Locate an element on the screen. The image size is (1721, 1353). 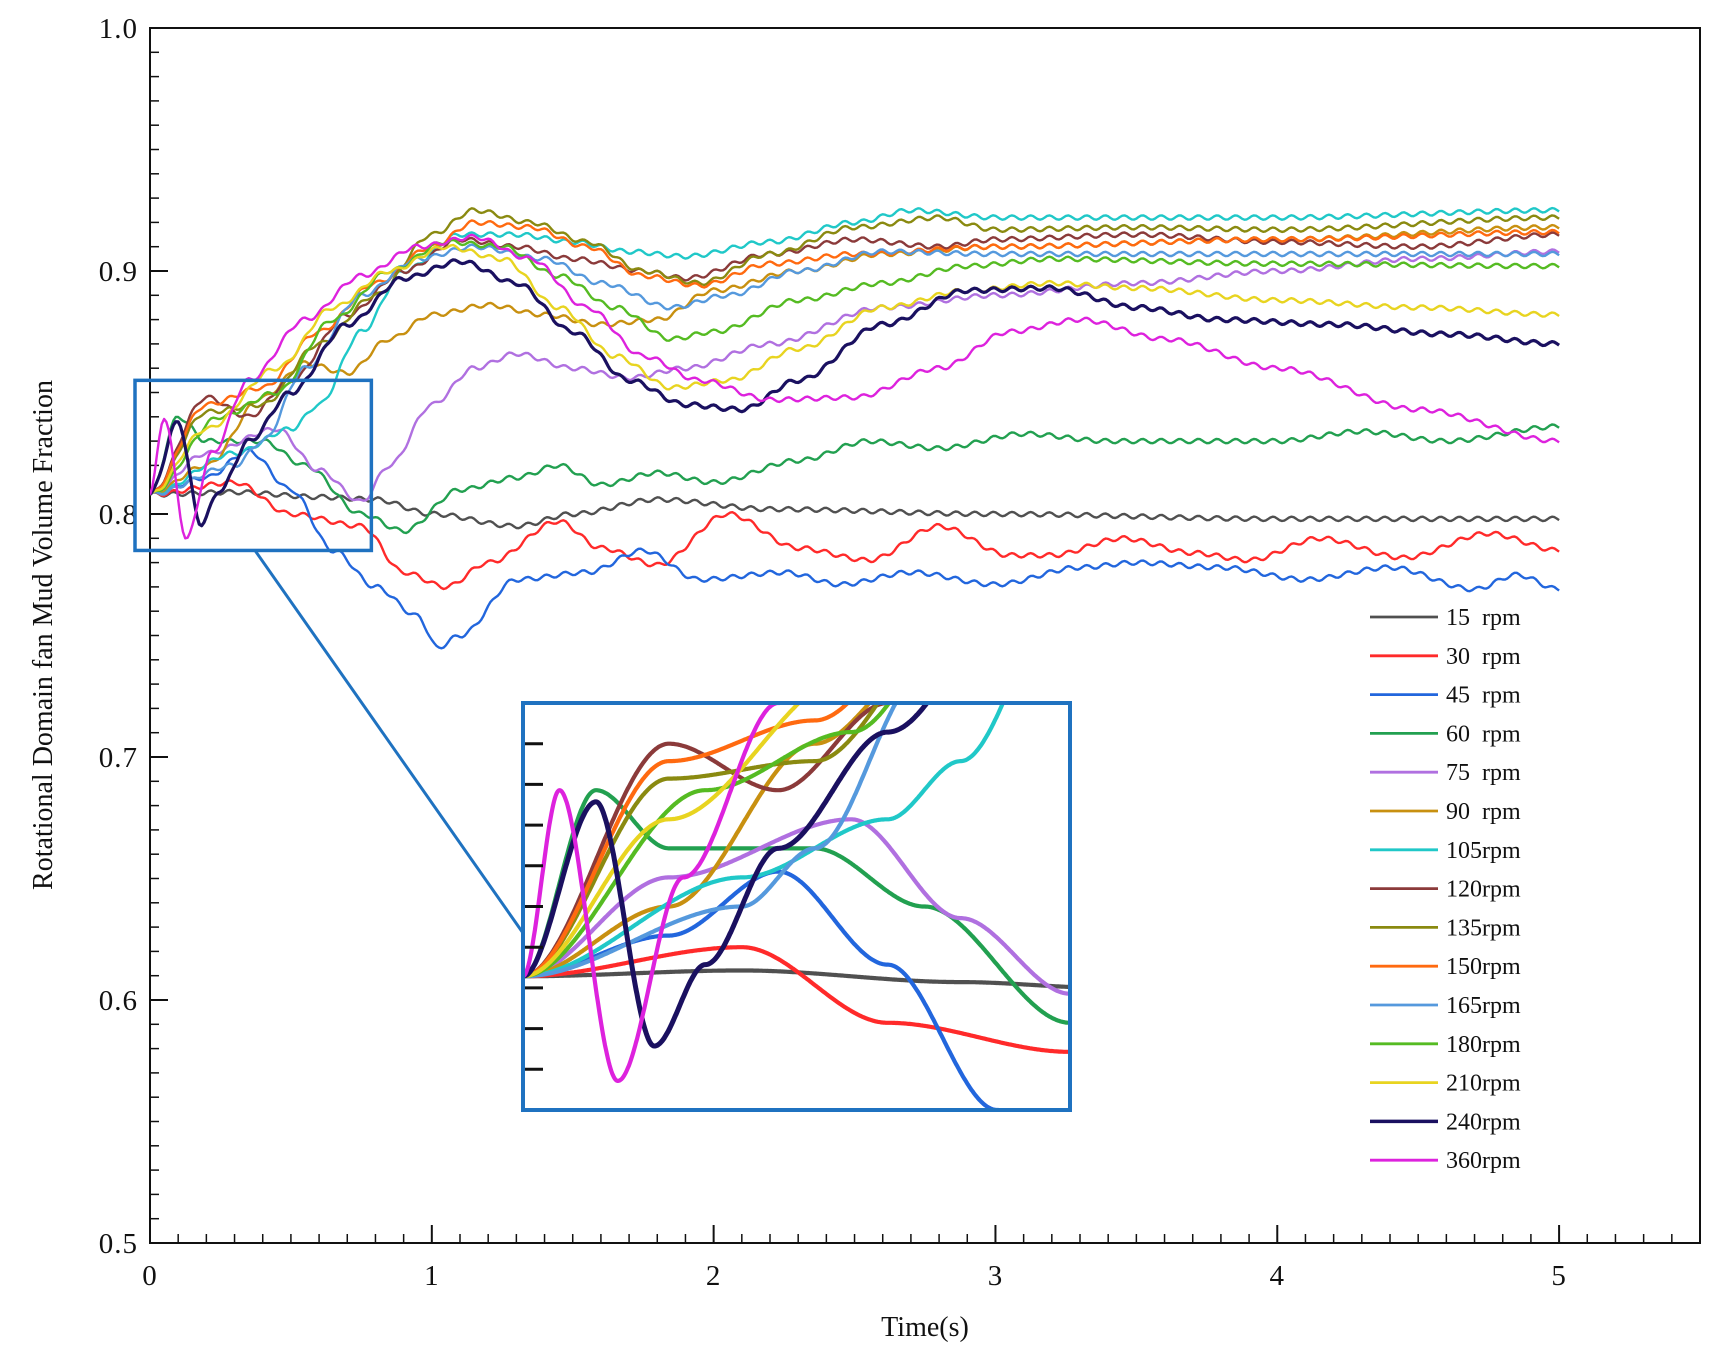
y-tick-label: 0.5 is located at coordinates (118, 1244).